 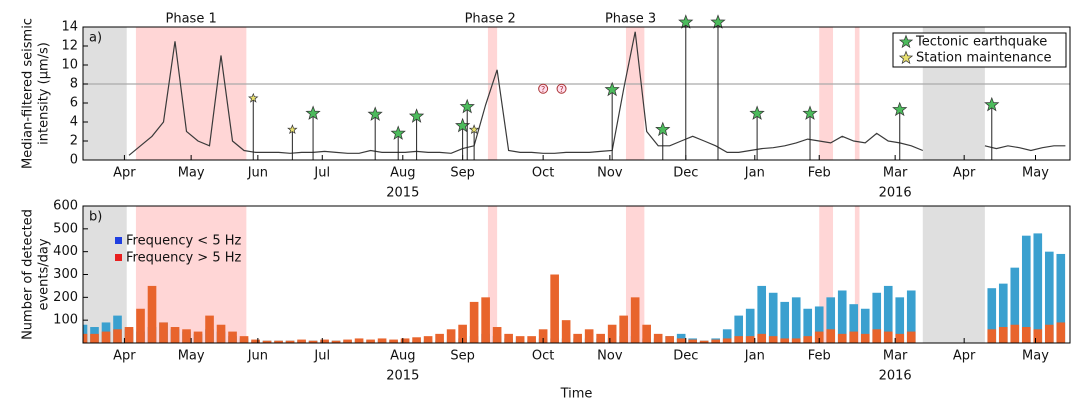 I want to click on x-tick-label: Jun, so click(x=257, y=356).